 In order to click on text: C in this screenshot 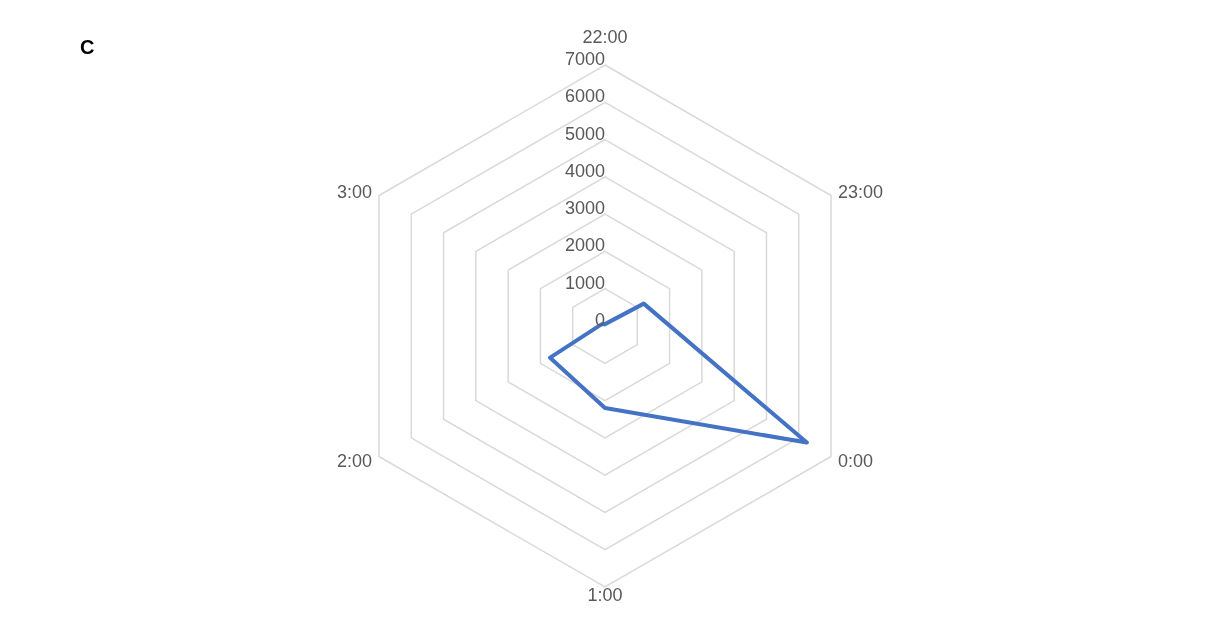, I will do `click(87, 47)`.